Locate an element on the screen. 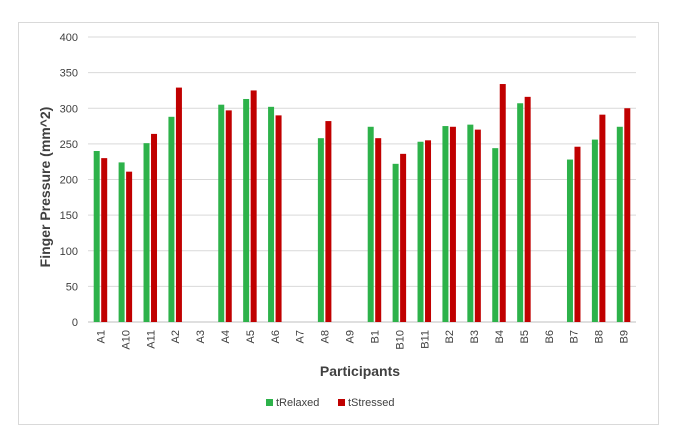 The height and width of the screenshot is (444, 678). bar-trelaxed-b5 is located at coordinates (520, 212).